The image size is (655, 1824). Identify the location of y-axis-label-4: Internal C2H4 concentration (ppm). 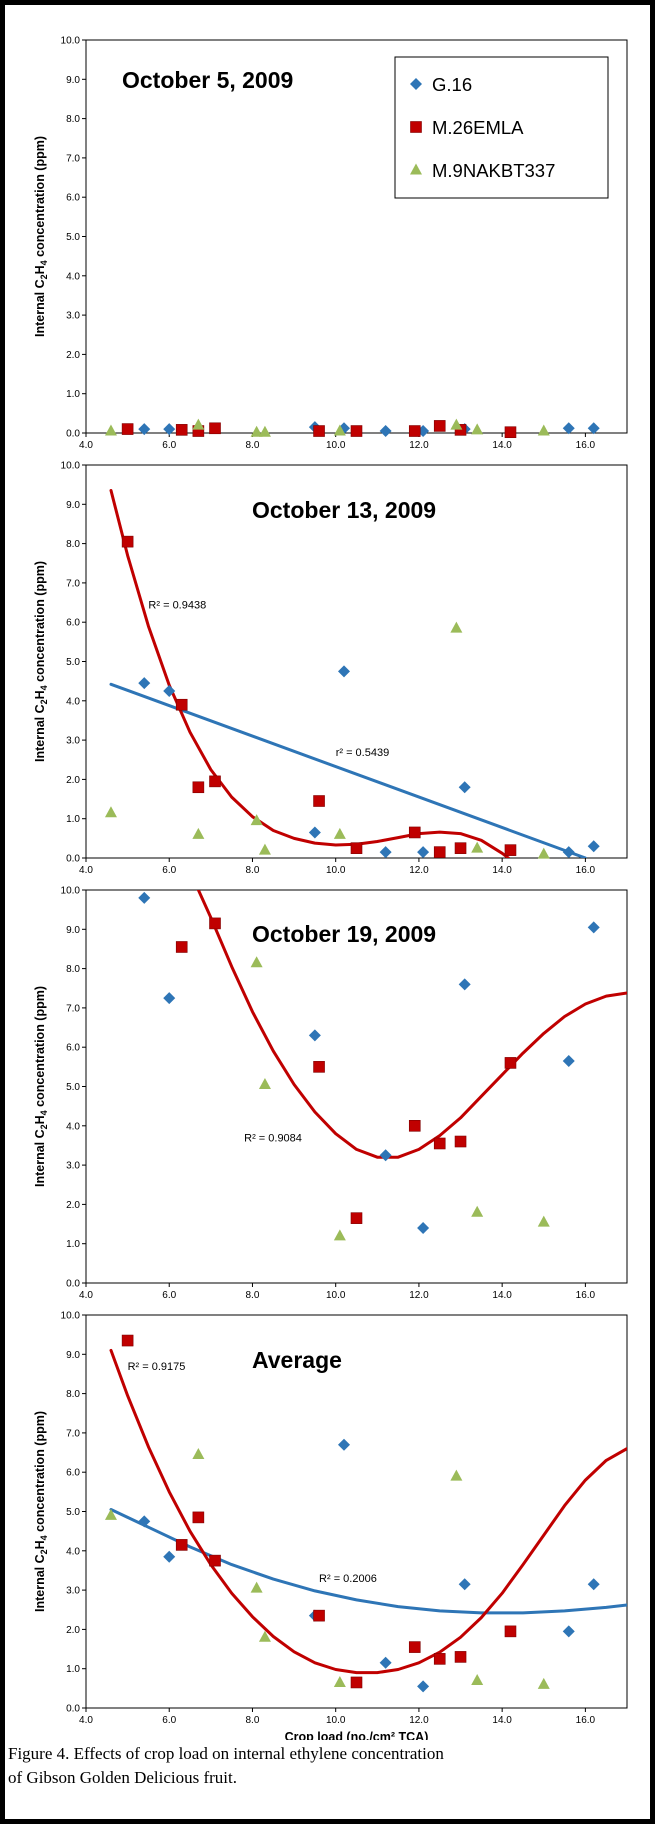
(41, 1511).